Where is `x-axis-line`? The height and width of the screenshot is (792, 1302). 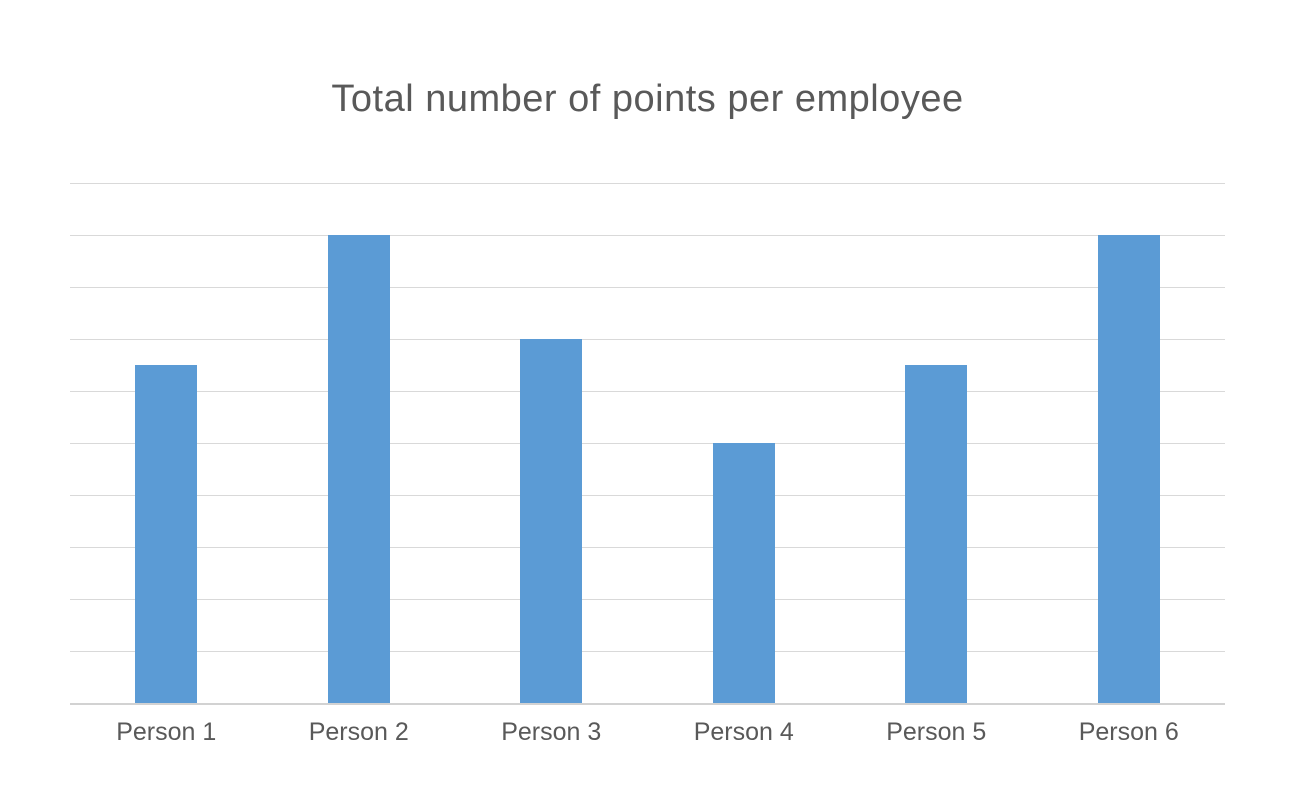
x-axis-line is located at coordinates (647, 704).